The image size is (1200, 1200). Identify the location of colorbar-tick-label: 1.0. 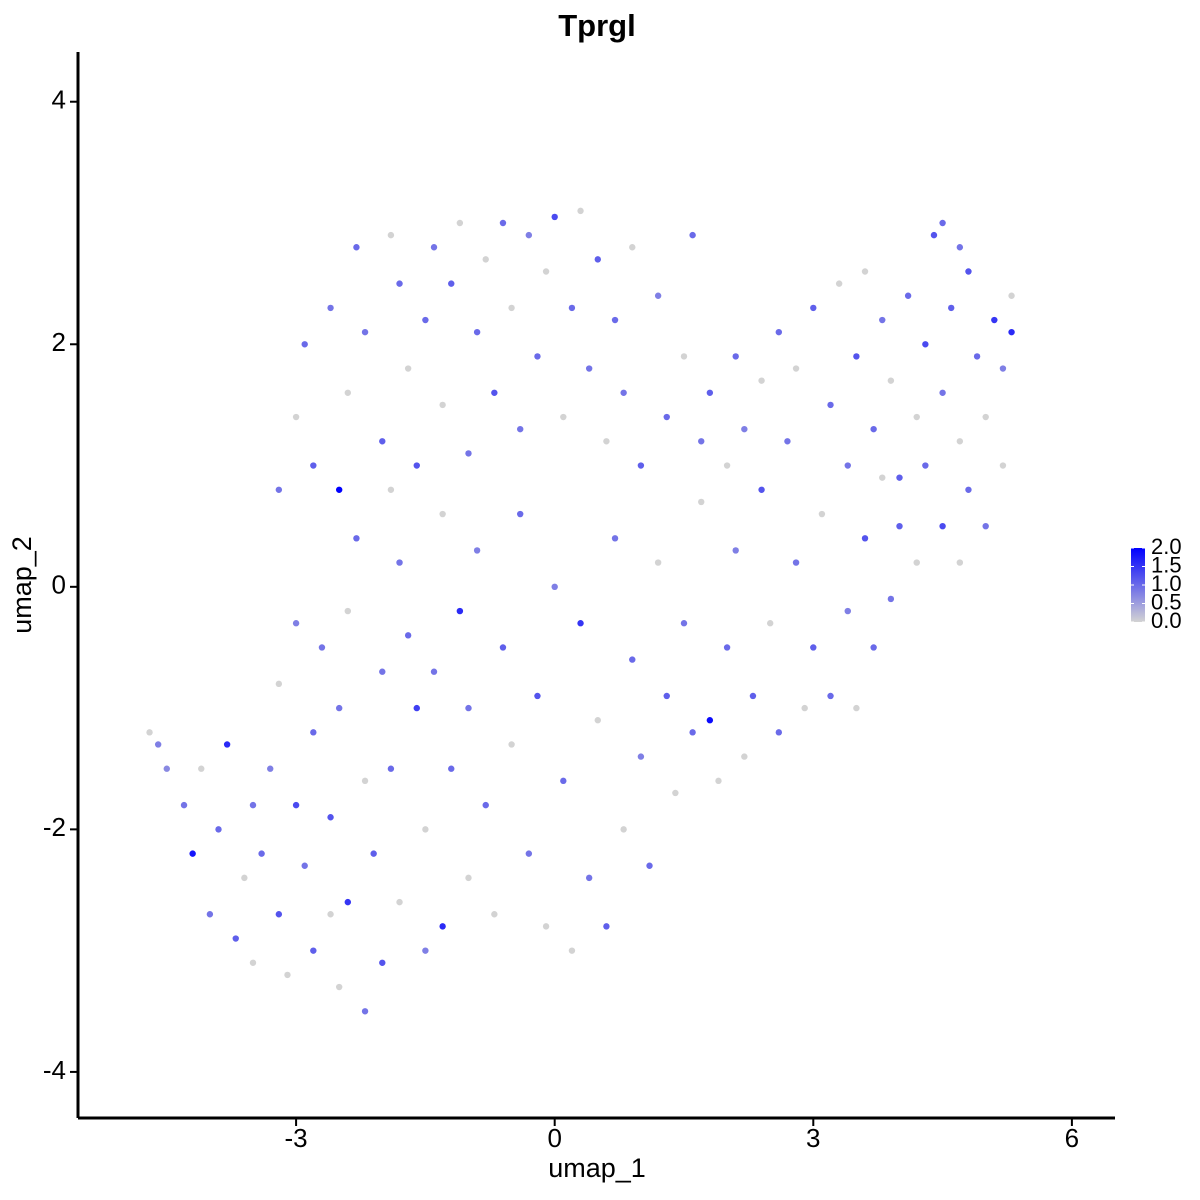
(1166, 583).